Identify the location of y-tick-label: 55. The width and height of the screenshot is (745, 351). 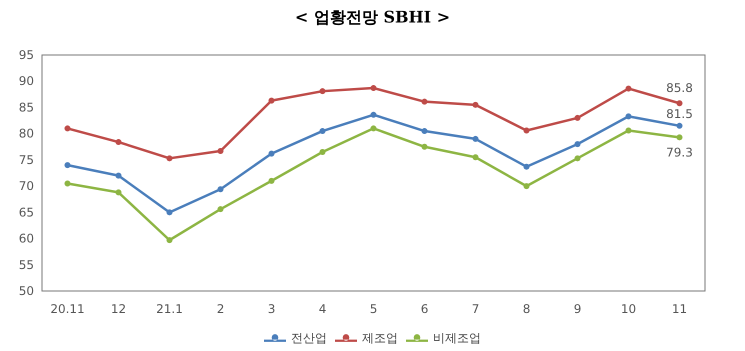
(26, 265).